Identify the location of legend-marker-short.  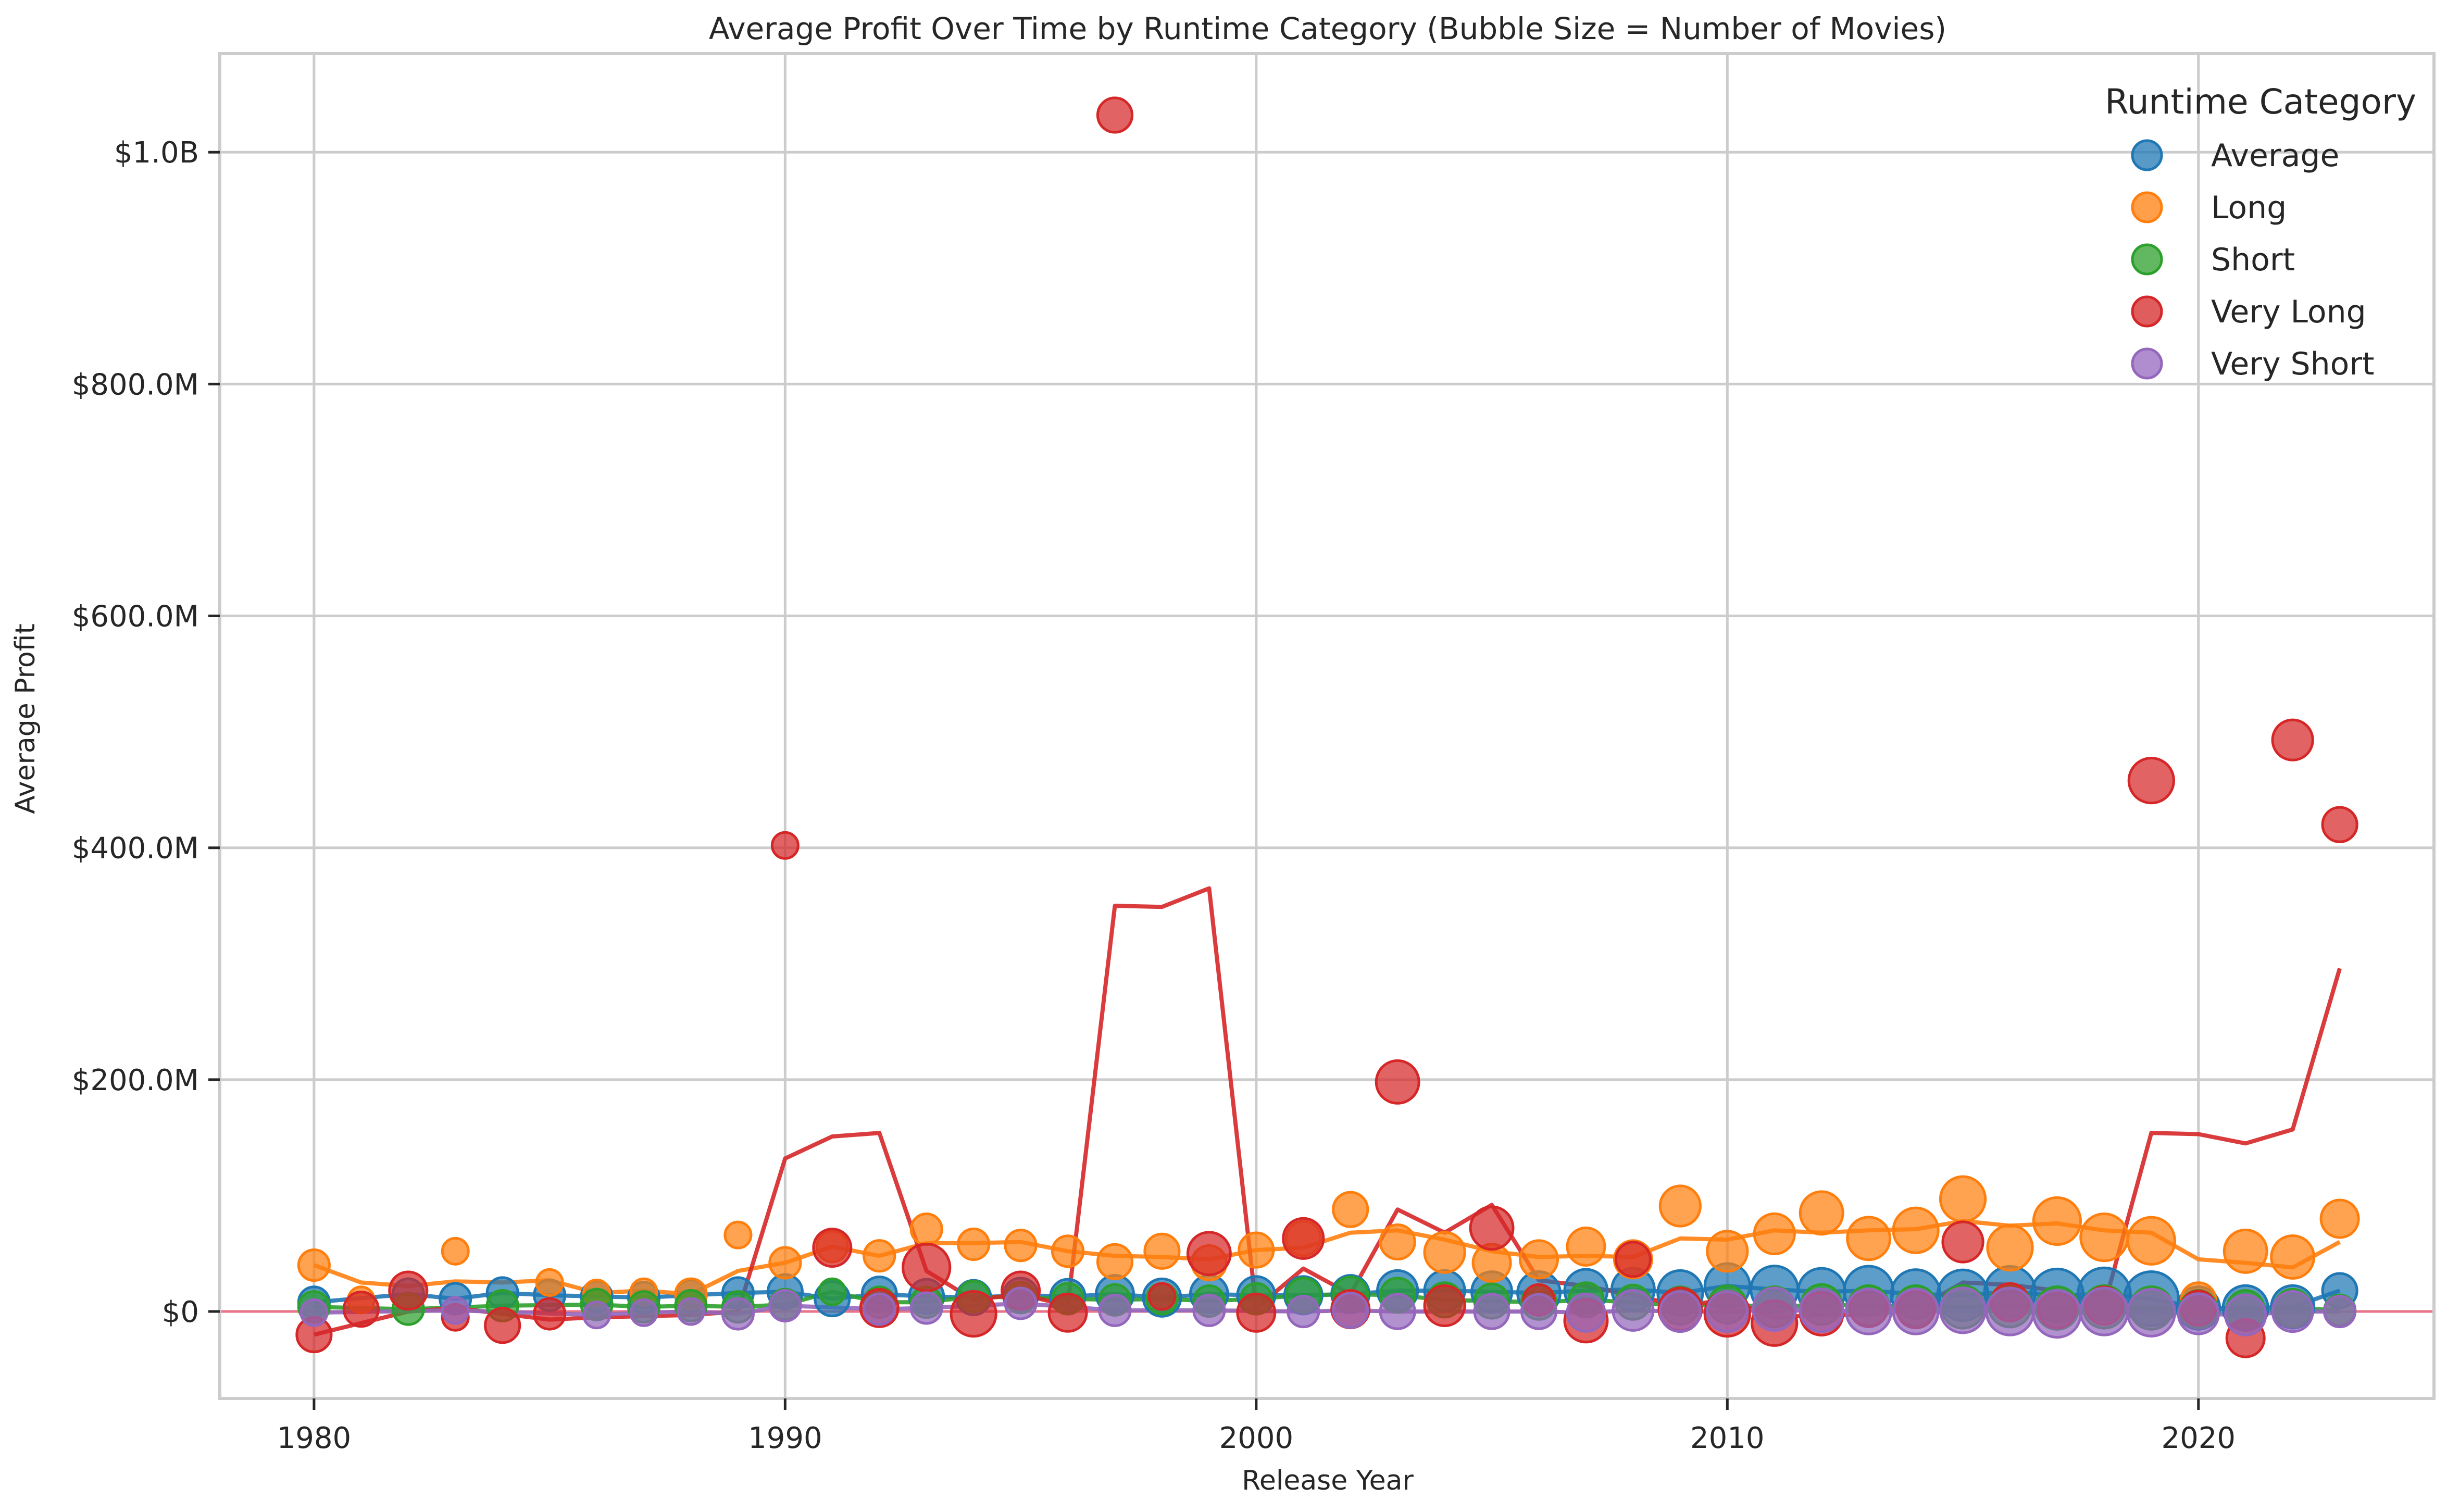
(2147, 259).